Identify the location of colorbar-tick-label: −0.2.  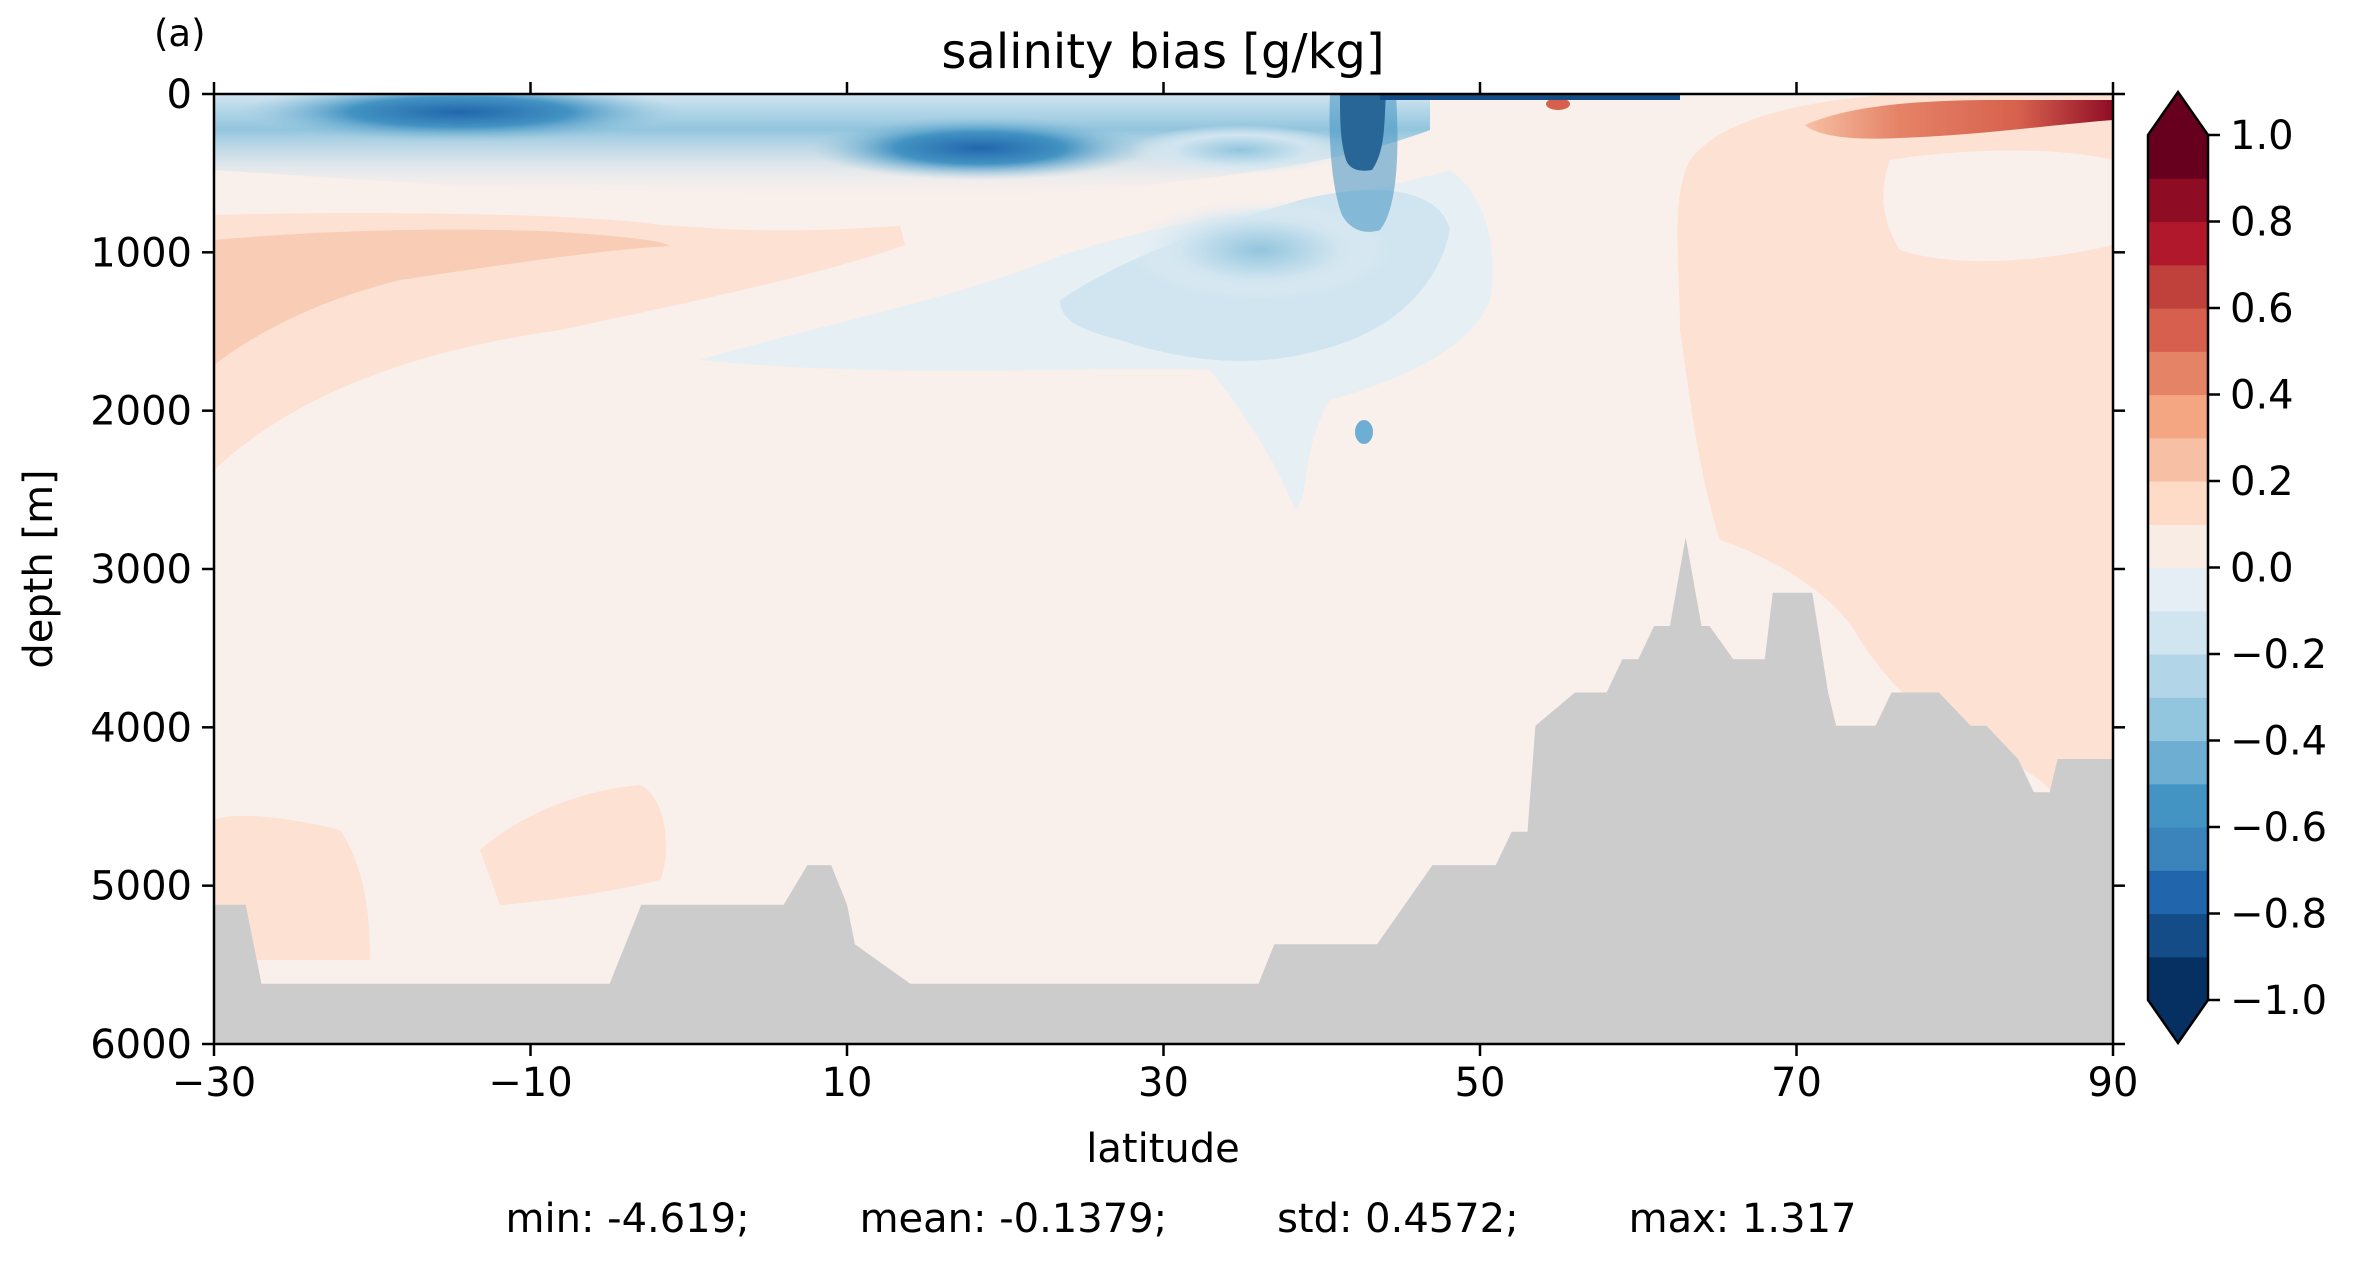
(2278, 655).